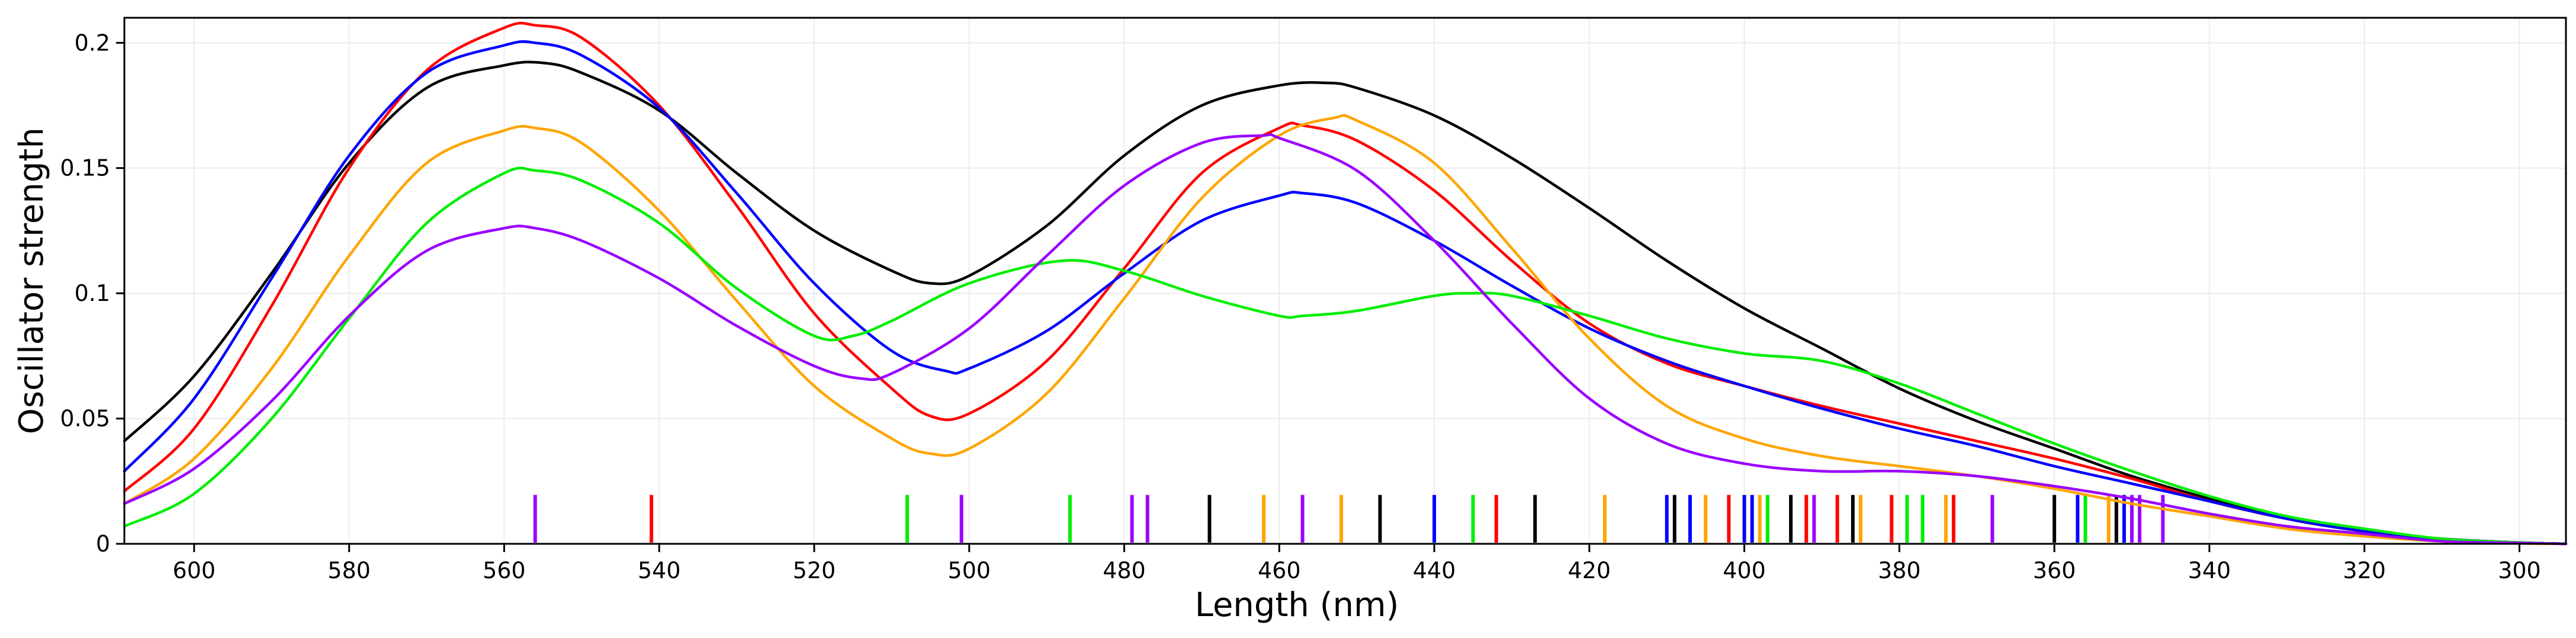 The height and width of the screenshot is (638, 2576). What do you see at coordinates (349, 570) in the screenshot?
I see `x-tick-label: 580` at bounding box center [349, 570].